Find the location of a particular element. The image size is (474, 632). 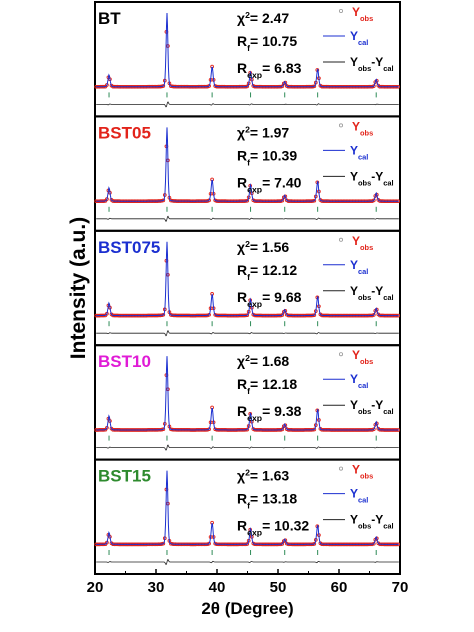

chi2-value: χ2= 1.68 is located at coordinates (263, 361).